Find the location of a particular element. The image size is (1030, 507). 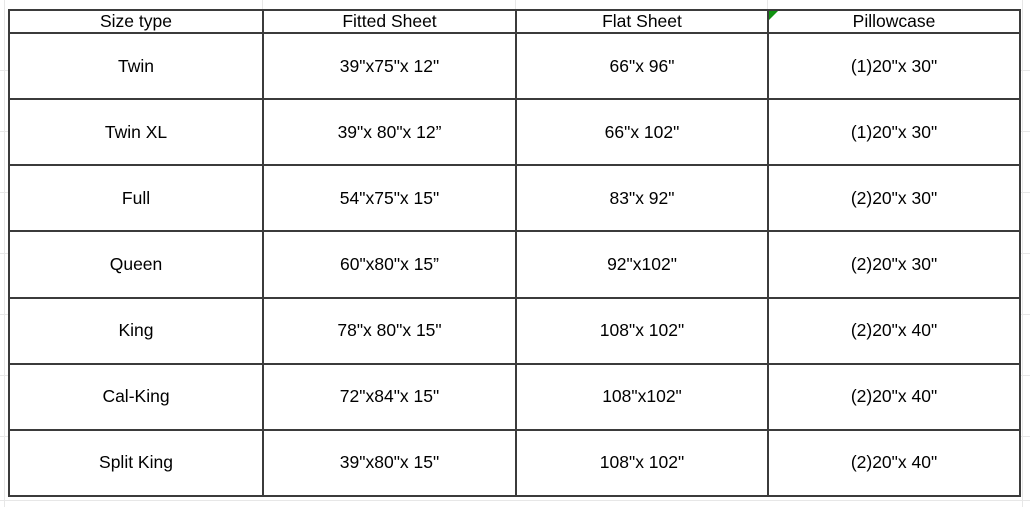

table-row: Twin 39"x75"x 12" 66"x 96" (1)20"x 30" is located at coordinates (514, 66).